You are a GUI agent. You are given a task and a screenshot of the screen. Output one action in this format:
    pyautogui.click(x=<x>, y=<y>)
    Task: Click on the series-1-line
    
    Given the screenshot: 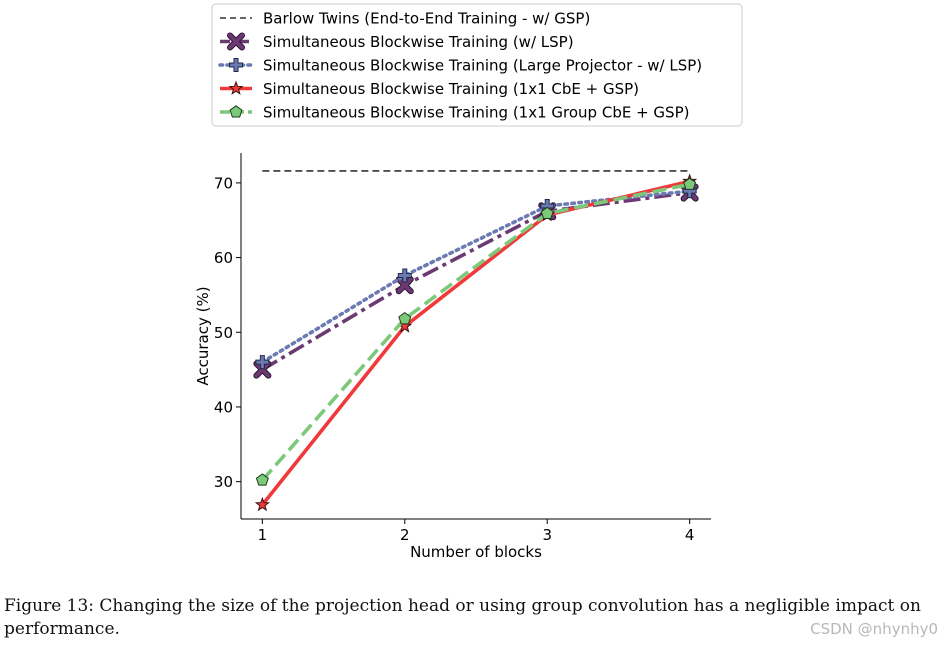 What is the action you would take?
    pyautogui.click(x=476, y=276)
    